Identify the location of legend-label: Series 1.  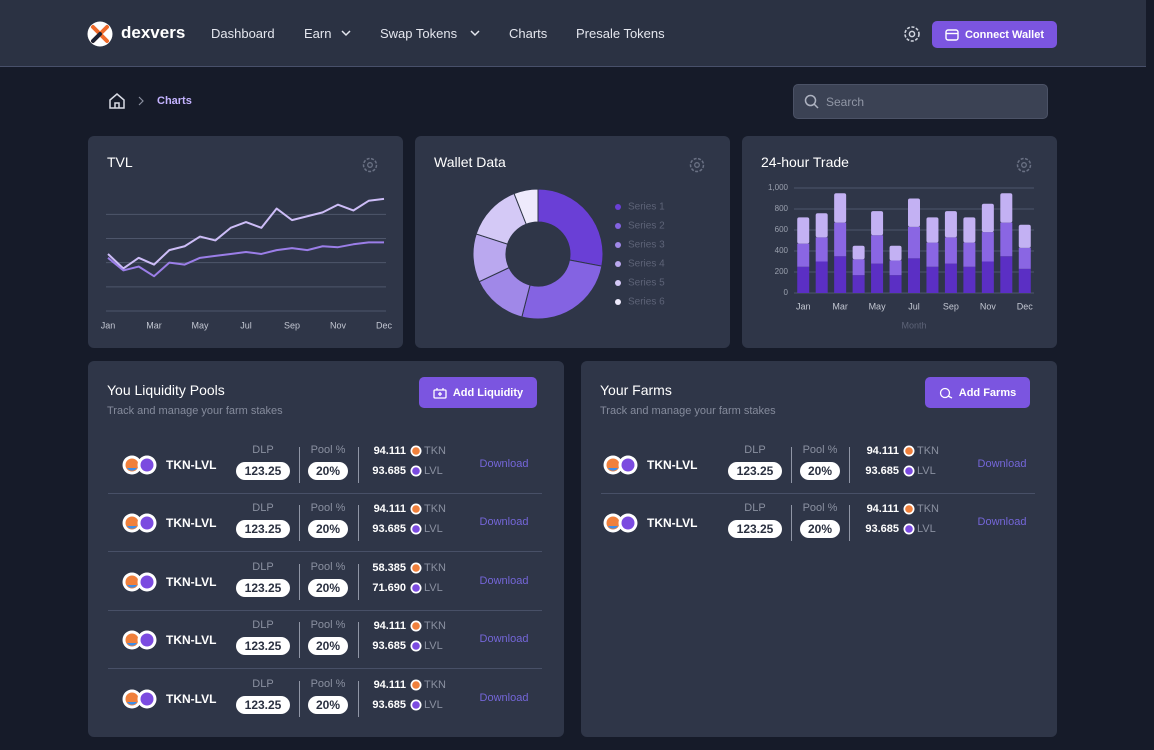
(646, 207).